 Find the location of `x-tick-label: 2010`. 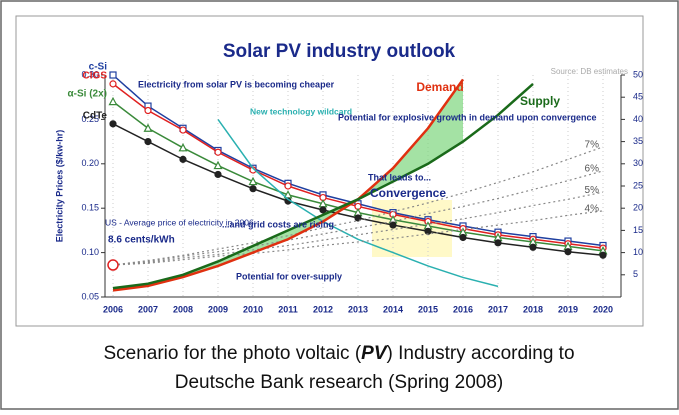

x-tick-label: 2010 is located at coordinates (253, 309).